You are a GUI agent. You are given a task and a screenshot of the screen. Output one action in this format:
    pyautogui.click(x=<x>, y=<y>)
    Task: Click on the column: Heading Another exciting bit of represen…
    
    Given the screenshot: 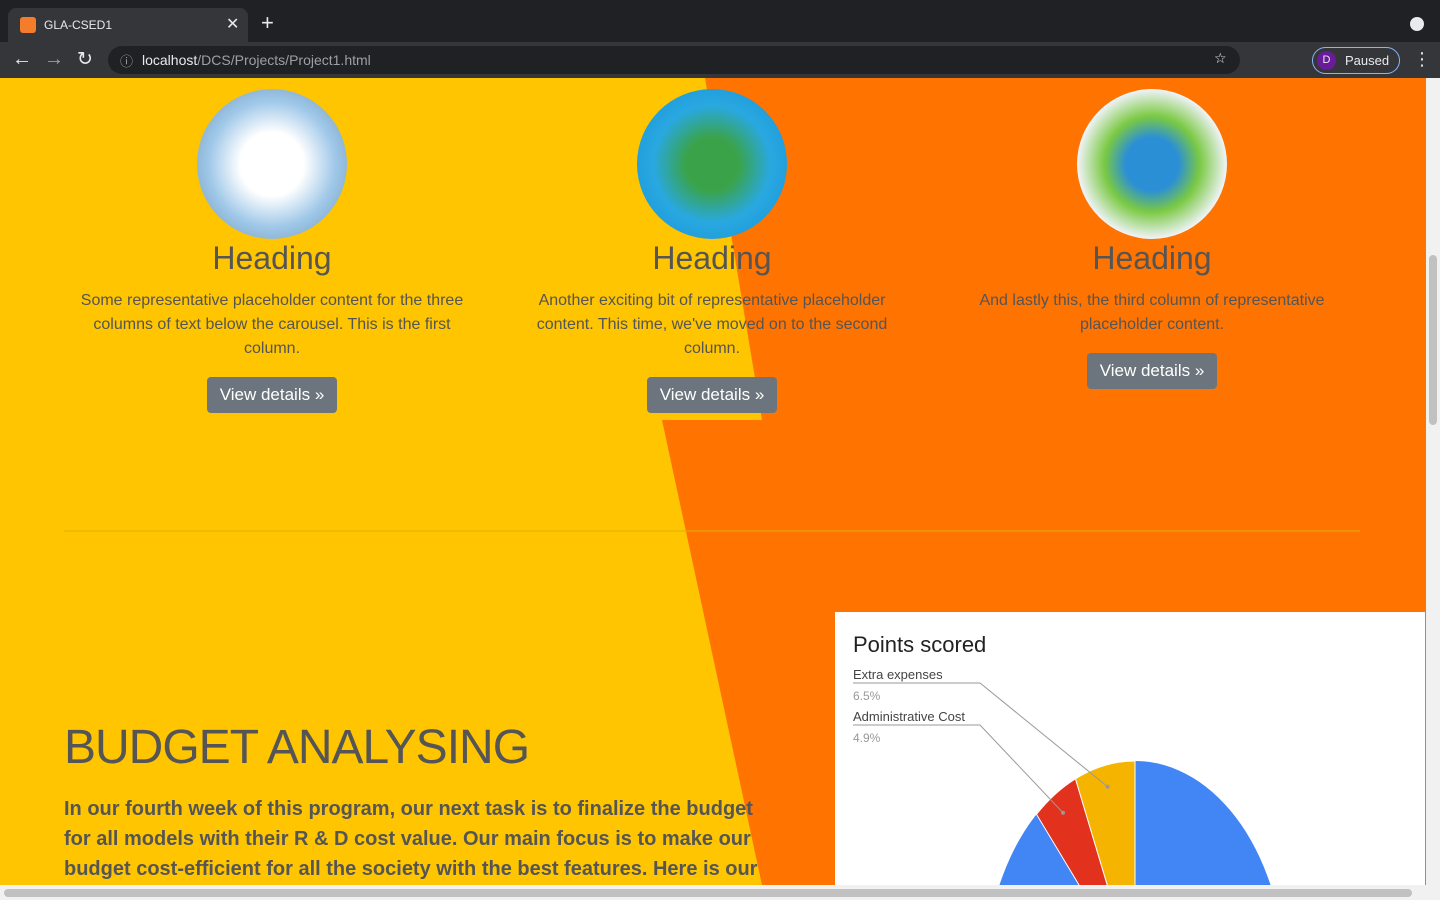 What is the action you would take?
    pyautogui.click(x=712, y=251)
    